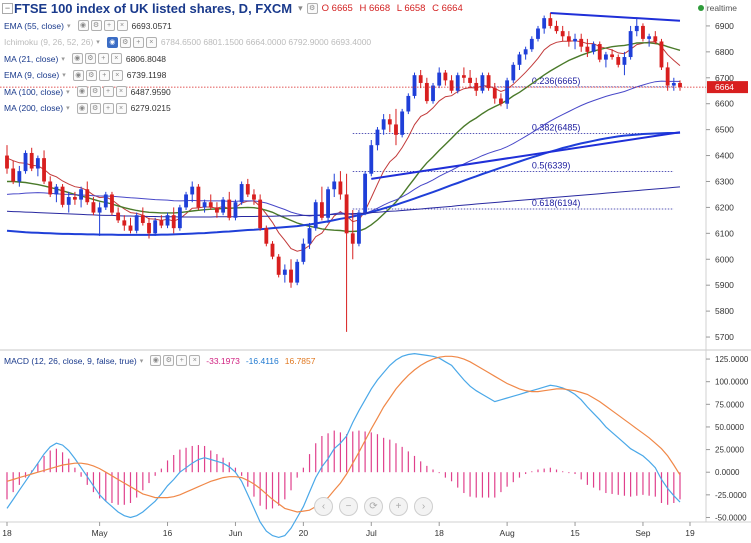 The image size is (751, 543). I want to click on open-value: O 6665, so click(337, 8).